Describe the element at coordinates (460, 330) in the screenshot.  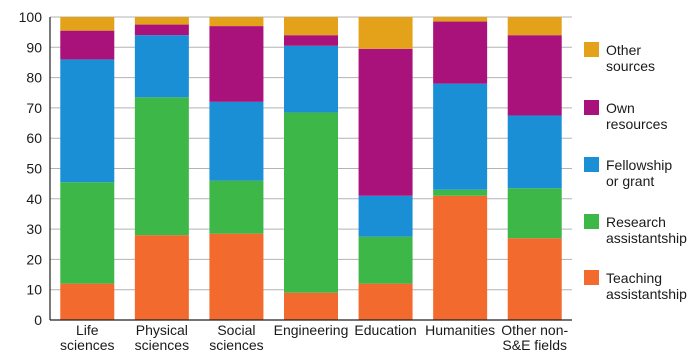
I see `x-tick-label: Humanities` at that location.